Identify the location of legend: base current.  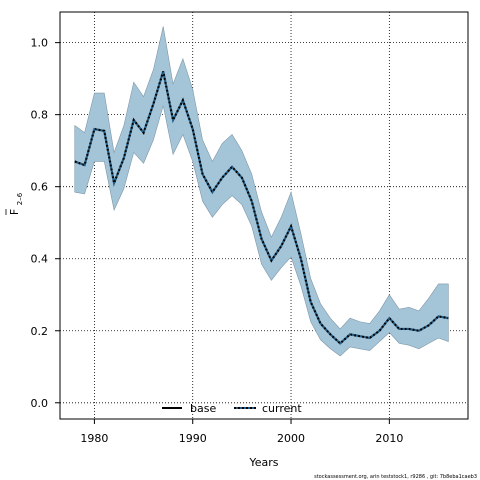
(232, 408).